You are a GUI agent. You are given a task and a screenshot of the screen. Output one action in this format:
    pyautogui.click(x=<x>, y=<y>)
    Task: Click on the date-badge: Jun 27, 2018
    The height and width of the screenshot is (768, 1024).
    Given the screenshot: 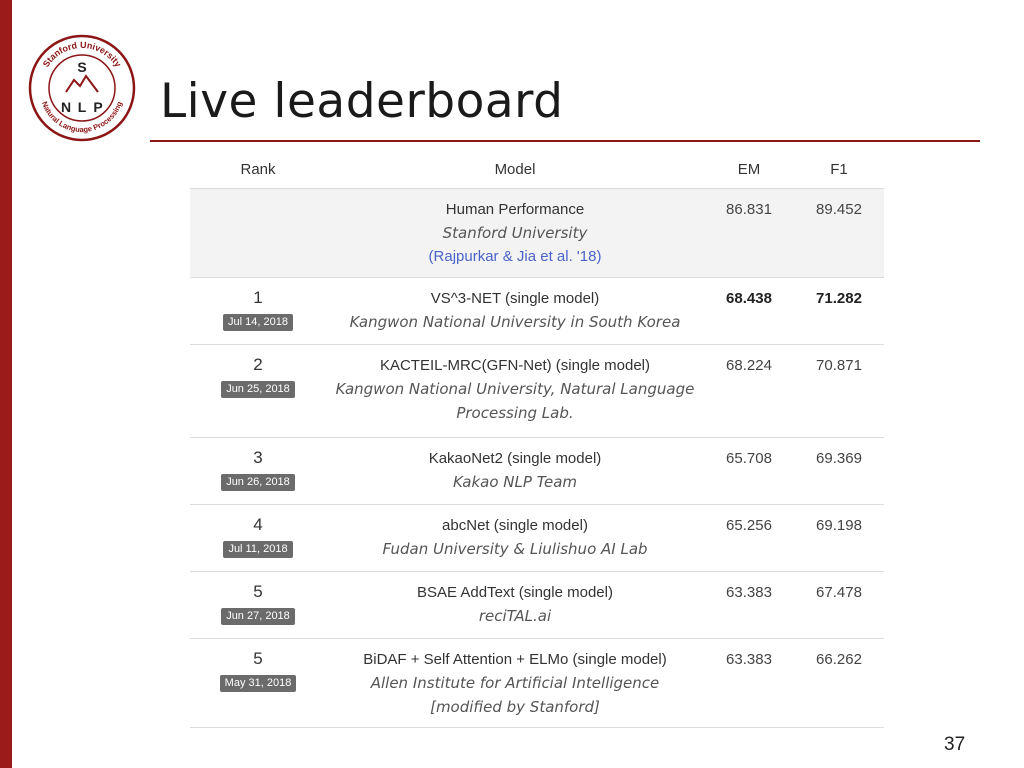 What is the action you would take?
    pyautogui.click(x=258, y=616)
    